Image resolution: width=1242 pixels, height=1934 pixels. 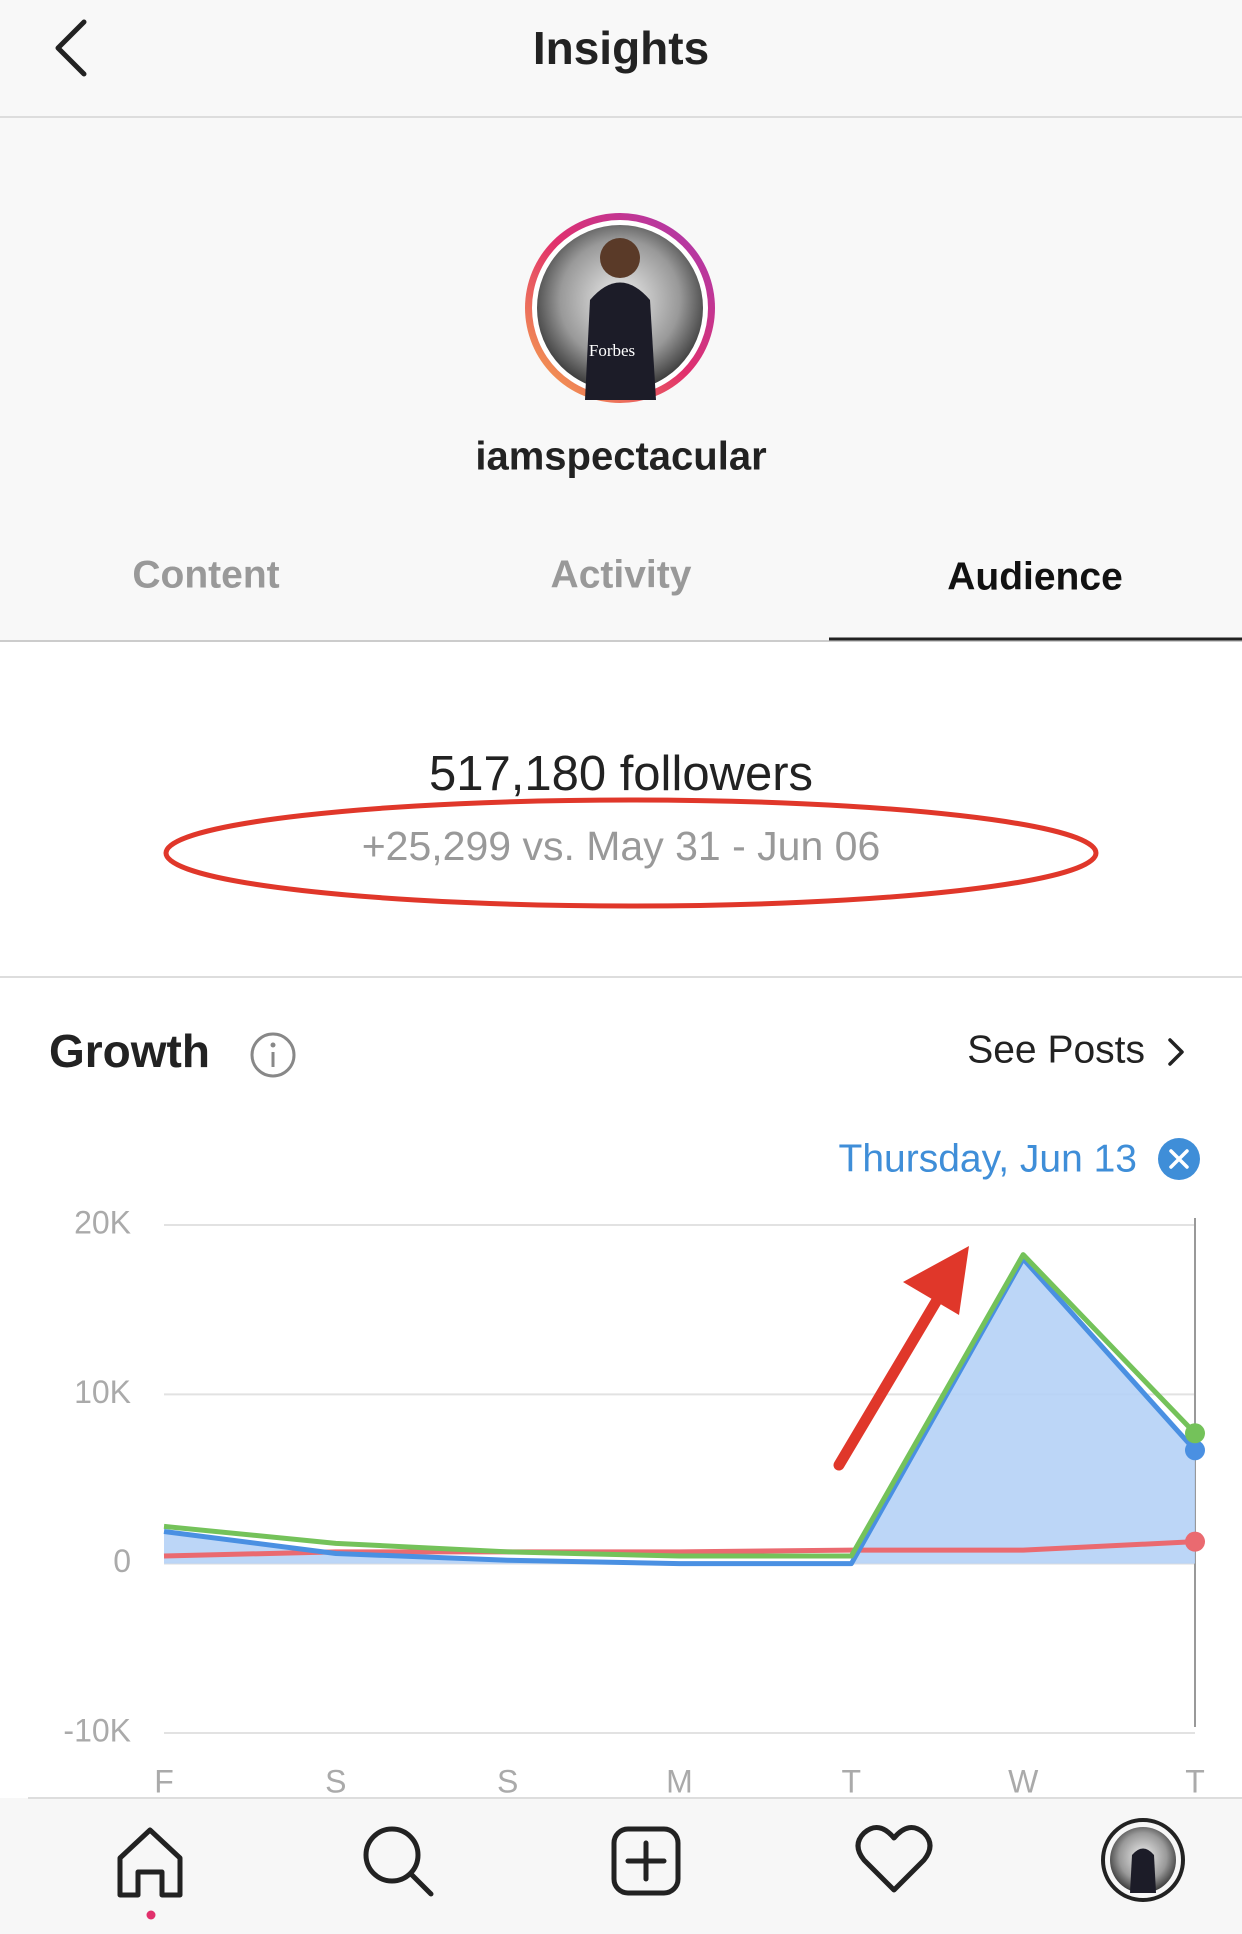 I want to click on x-tick-label: M, so click(x=679, y=1781).